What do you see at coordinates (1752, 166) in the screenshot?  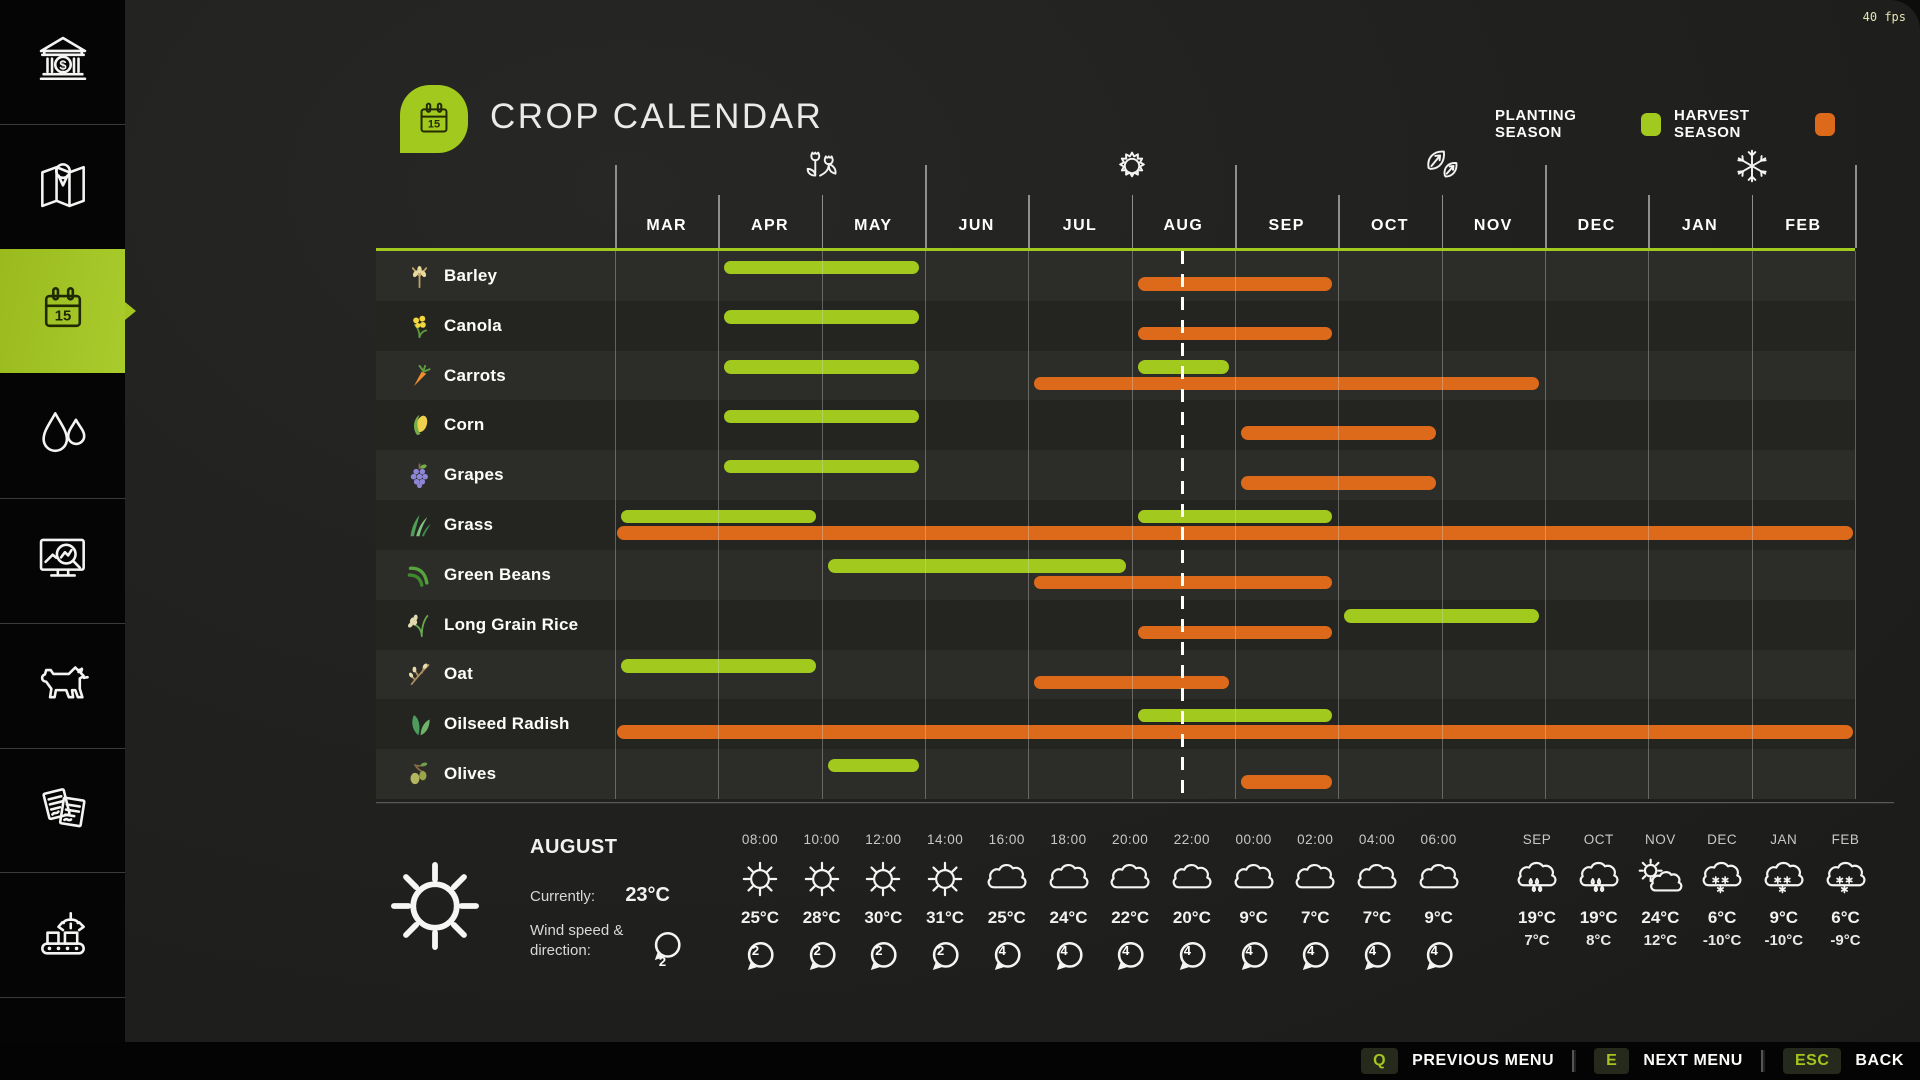 I see `winter-snowflake-icon` at bounding box center [1752, 166].